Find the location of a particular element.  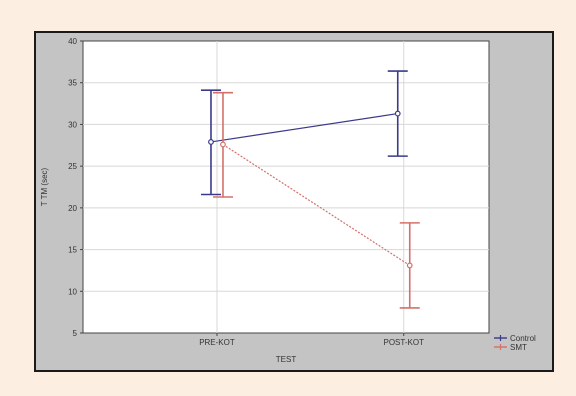

y-tick-label: 40 is located at coordinates (72, 41).